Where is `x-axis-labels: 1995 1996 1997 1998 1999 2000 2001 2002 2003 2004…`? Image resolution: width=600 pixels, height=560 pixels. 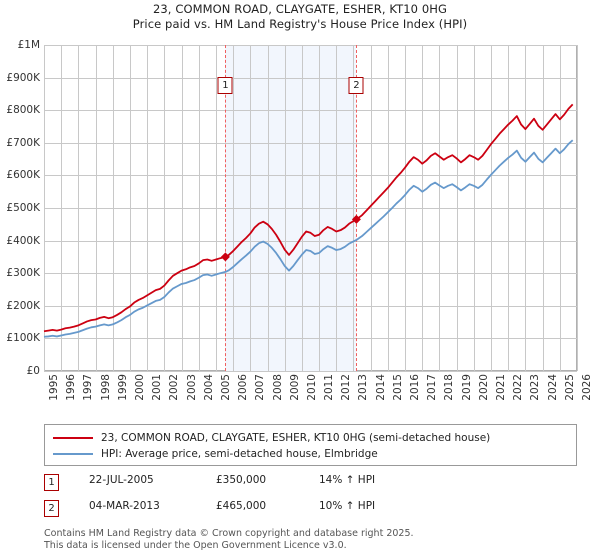 x-axis-labels: 1995 1996 1997 1998 1999 2000 2001 2002 2003 2004… is located at coordinates (318, 396).